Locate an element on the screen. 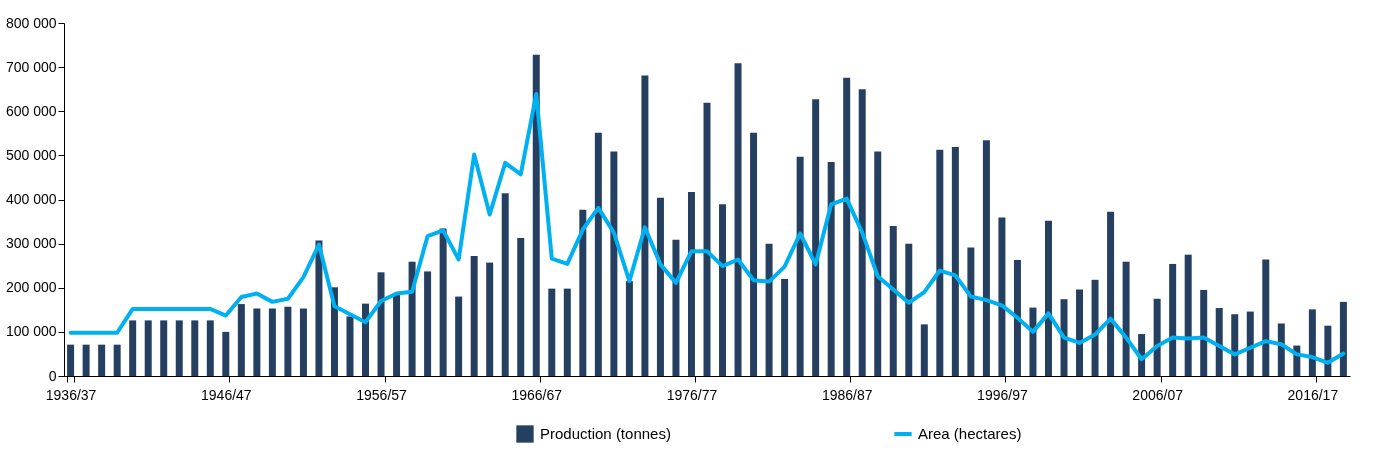 Image resolution: width=1392 pixels, height=472 pixels. y-tick-label: 100 000 is located at coordinates (31, 331).